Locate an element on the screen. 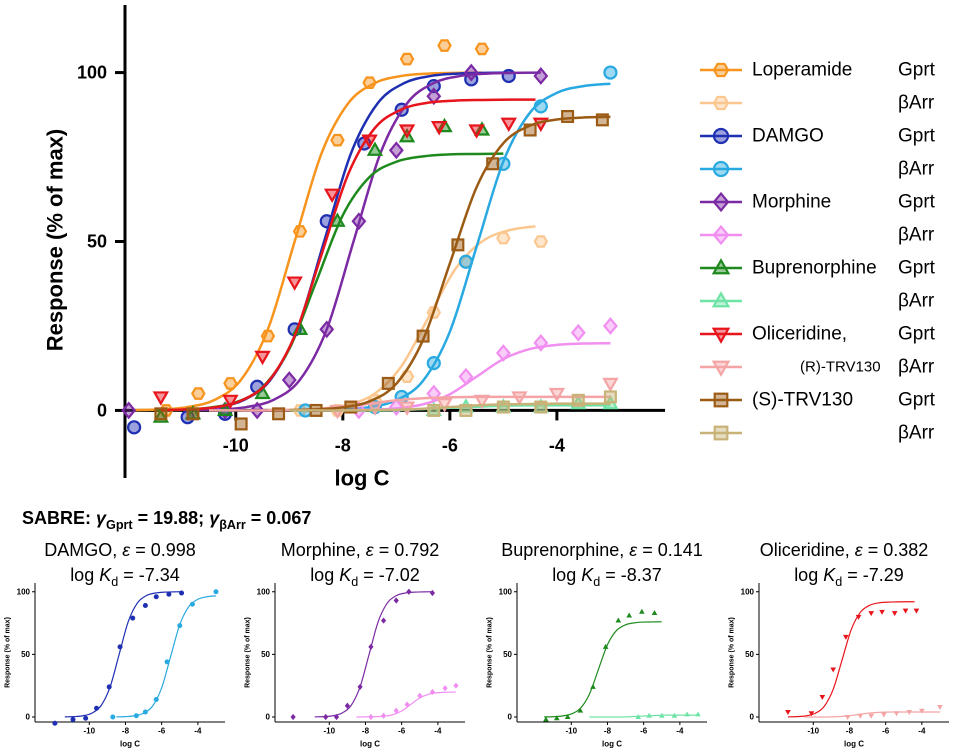 Image resolution: width=969 pixels, height=752 pixels. legend-name: (S)-TRV130 is located at coordinates (802, 400).